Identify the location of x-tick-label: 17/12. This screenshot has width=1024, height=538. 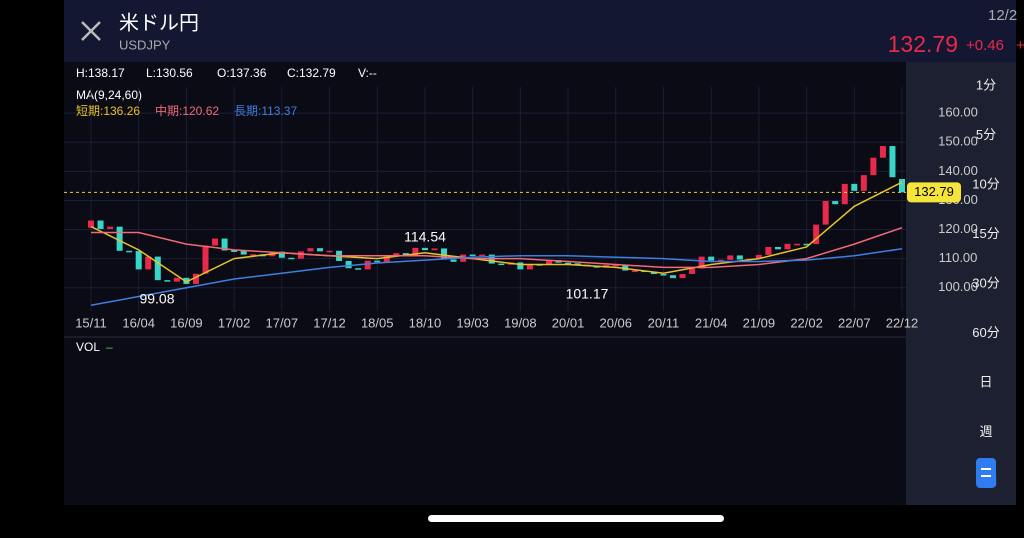
(329, 322).